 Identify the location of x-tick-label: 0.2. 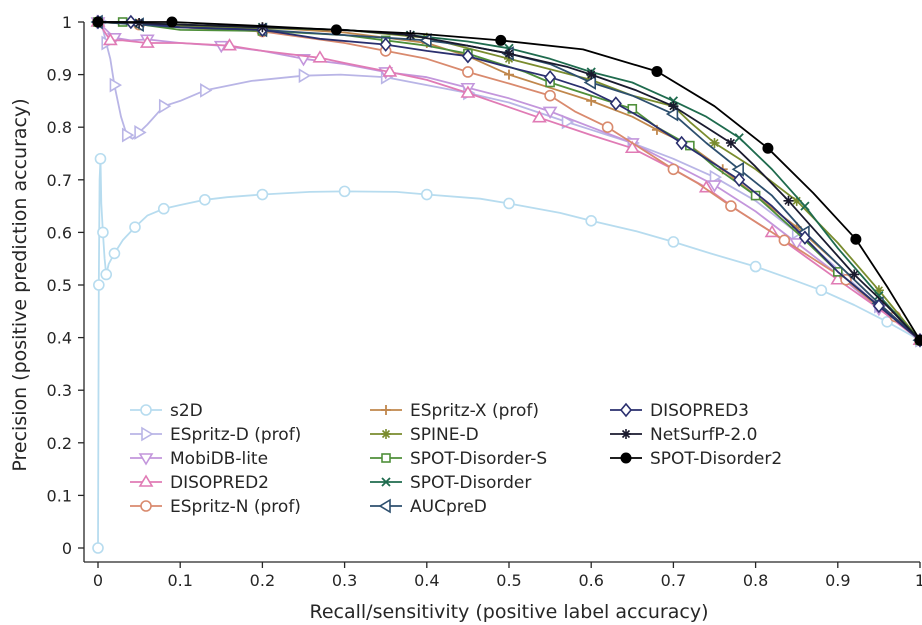
(262, 580).